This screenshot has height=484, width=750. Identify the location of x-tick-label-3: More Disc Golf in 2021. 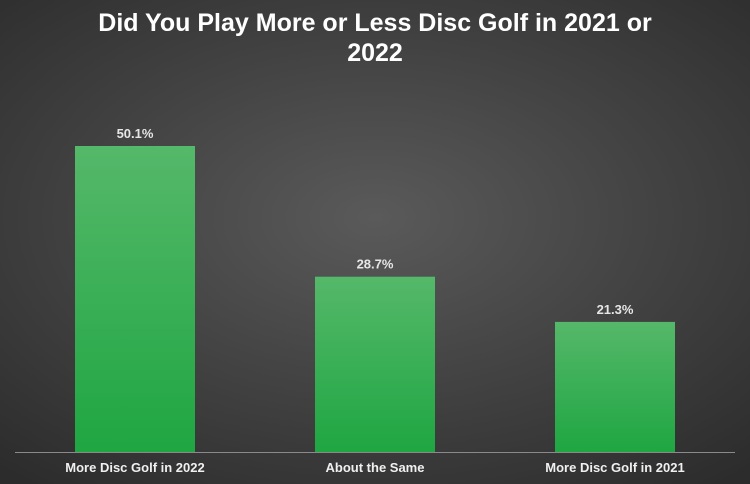
(614, 467).